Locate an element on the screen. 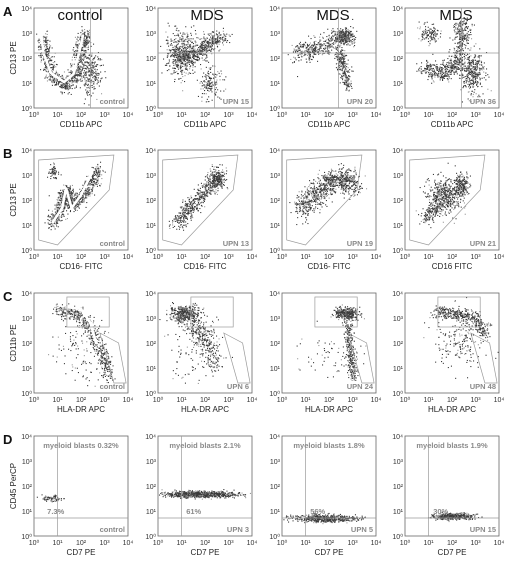 This screenshot has width=520, height=574. sample-label: control is located at coordinates (112, 386).